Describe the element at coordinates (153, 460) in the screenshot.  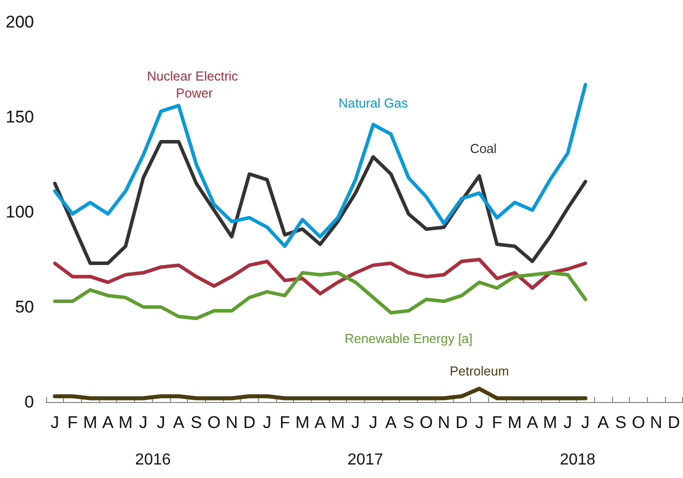
I see `text: 2016` at that location.